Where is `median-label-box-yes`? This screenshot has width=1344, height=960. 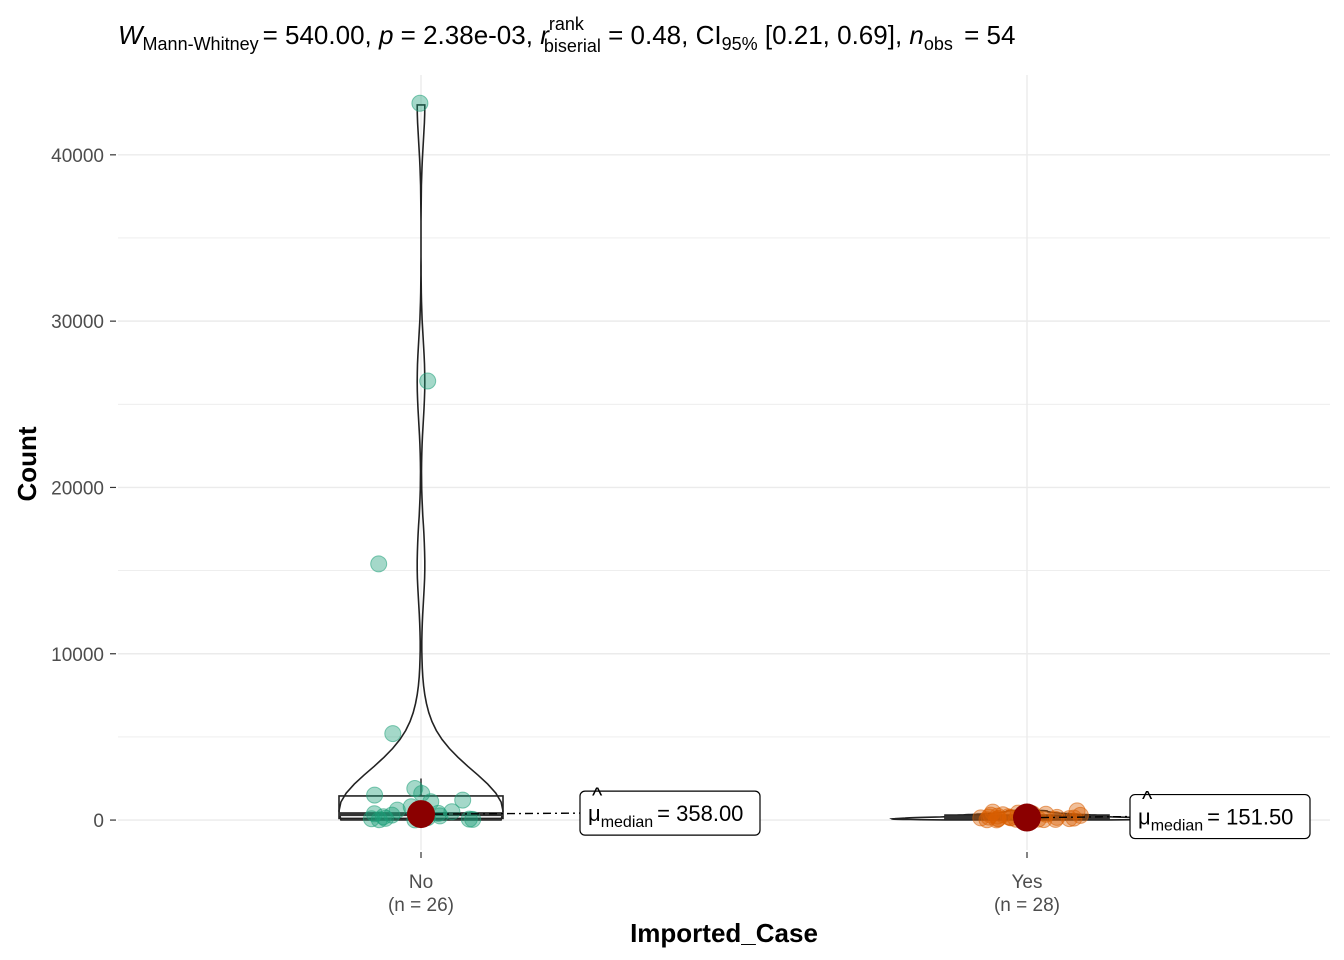 median-label-box-yes is located at coordinates (1220, 816).